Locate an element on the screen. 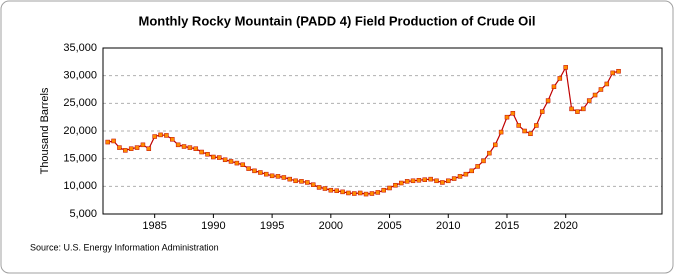  y-tick-label: 5,000 is located at coordinates (83, 214).